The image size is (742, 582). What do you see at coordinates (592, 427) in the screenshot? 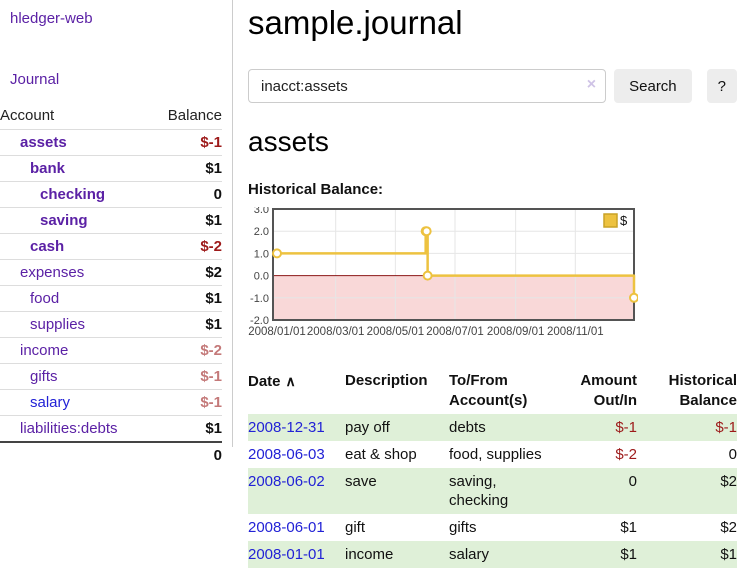
I see `transaction-amount: $-1` at bounding box center [592, 427].